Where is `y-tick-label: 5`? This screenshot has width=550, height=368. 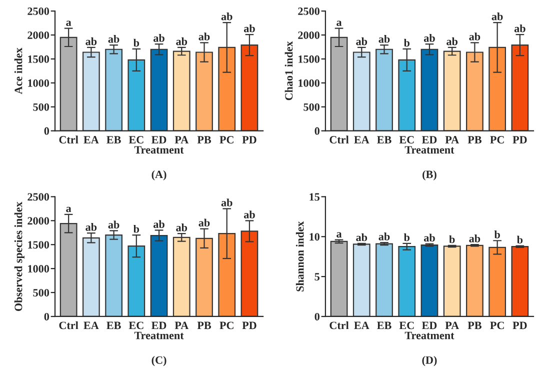
y-tick-label: 5 is located at coordinates (317, 277).